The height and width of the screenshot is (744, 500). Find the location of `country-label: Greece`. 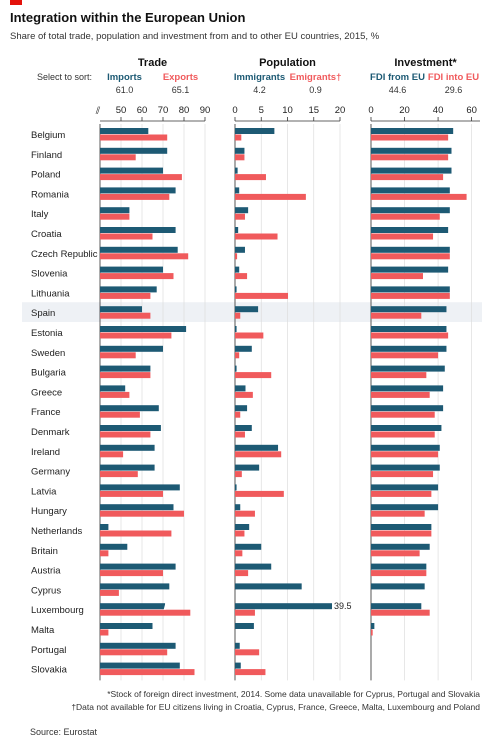

country-label: Greece is located at coordinates (46, 392).